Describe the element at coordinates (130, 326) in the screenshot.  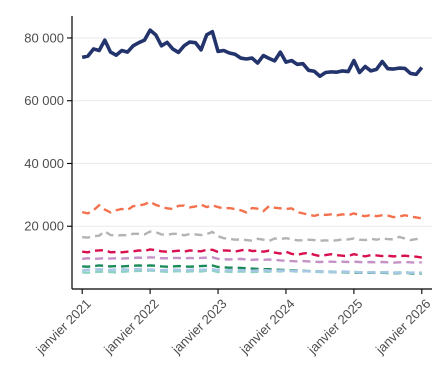
I see `x-tick-label: janvier 2022` at that location.